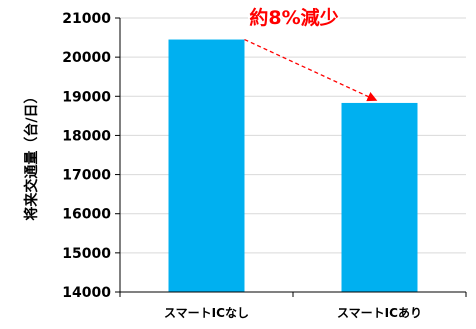  I want to click on y-tick-label: 19000, so click(86, 97).